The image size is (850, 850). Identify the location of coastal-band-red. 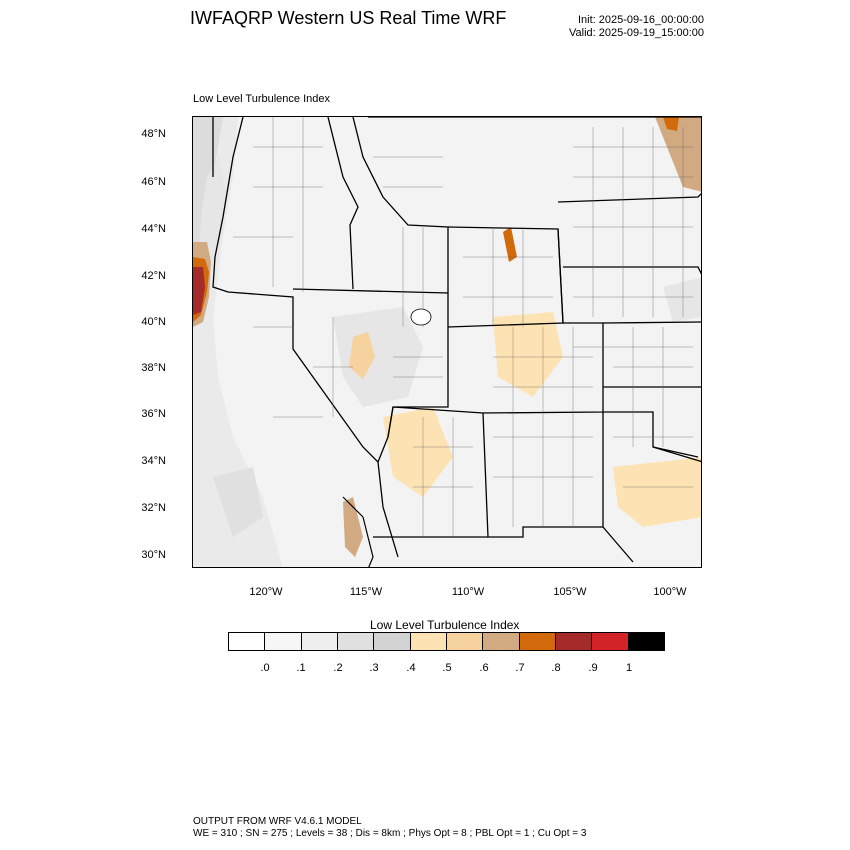
(199, 291).